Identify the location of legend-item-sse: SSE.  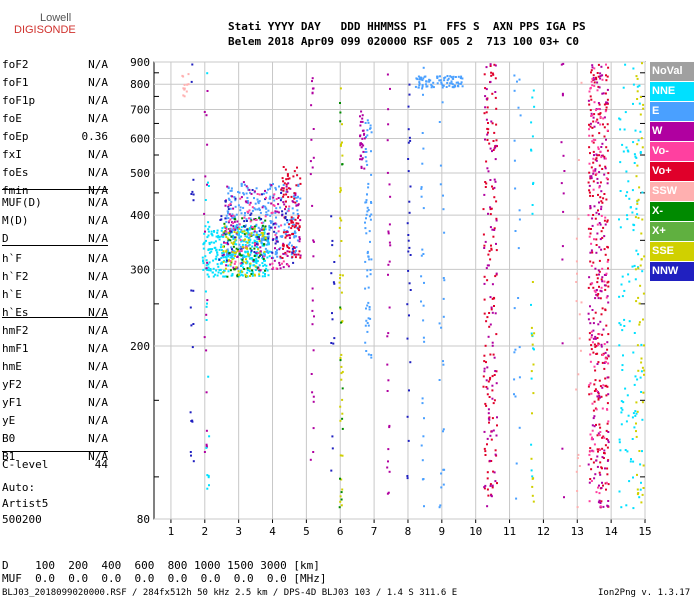
(672, 251).